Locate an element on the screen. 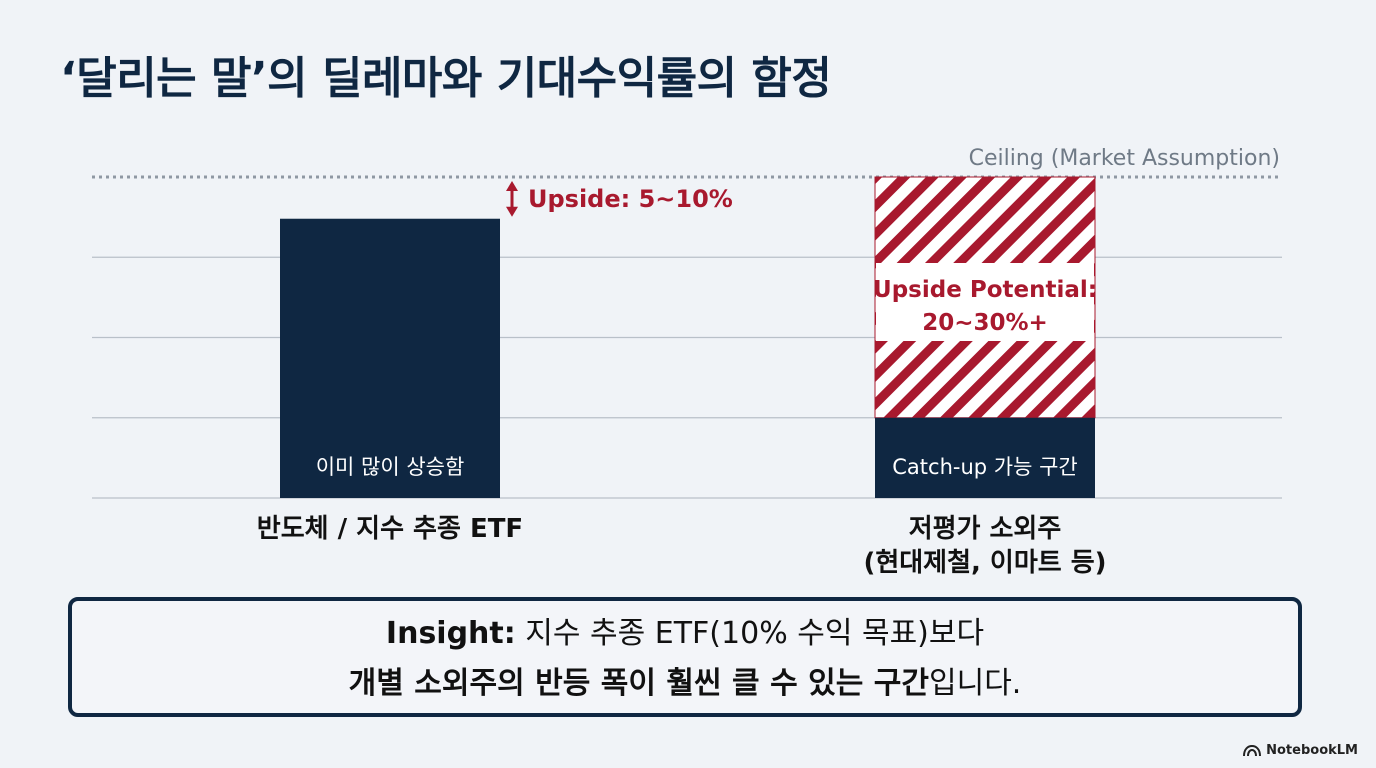 Image resolution: width=1376 pixels, height=768 pixels. page-title: ‘달리는 말’의 딜레마와 기대수익률의 함정 is located at coordinates (446, 78).